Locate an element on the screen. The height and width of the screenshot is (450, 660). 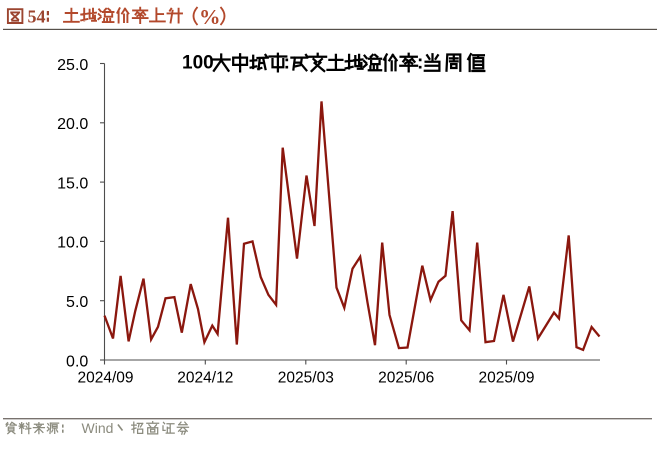
svg-text: 2024/12 is located at coordinates (205, 378).